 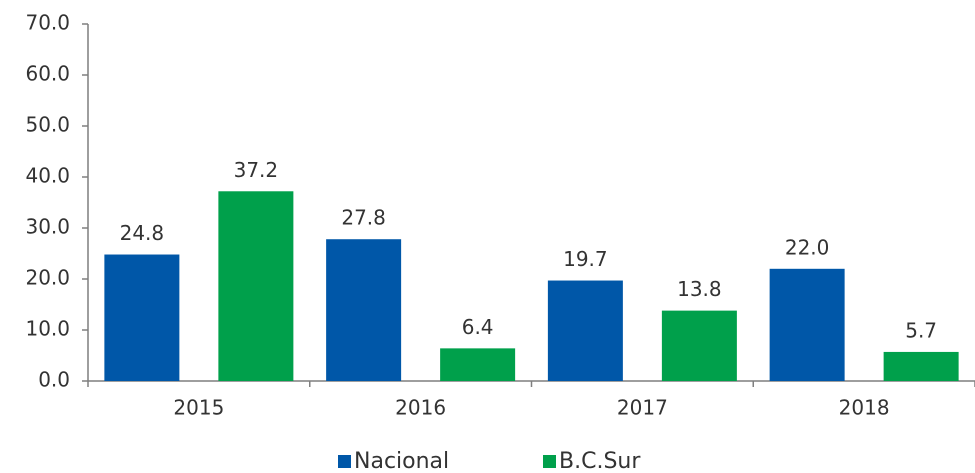 What do you see at coordinates (47, 227) in the screenshot?
I see `y-tick-label: 30.0` at bounding box center [47, 227].